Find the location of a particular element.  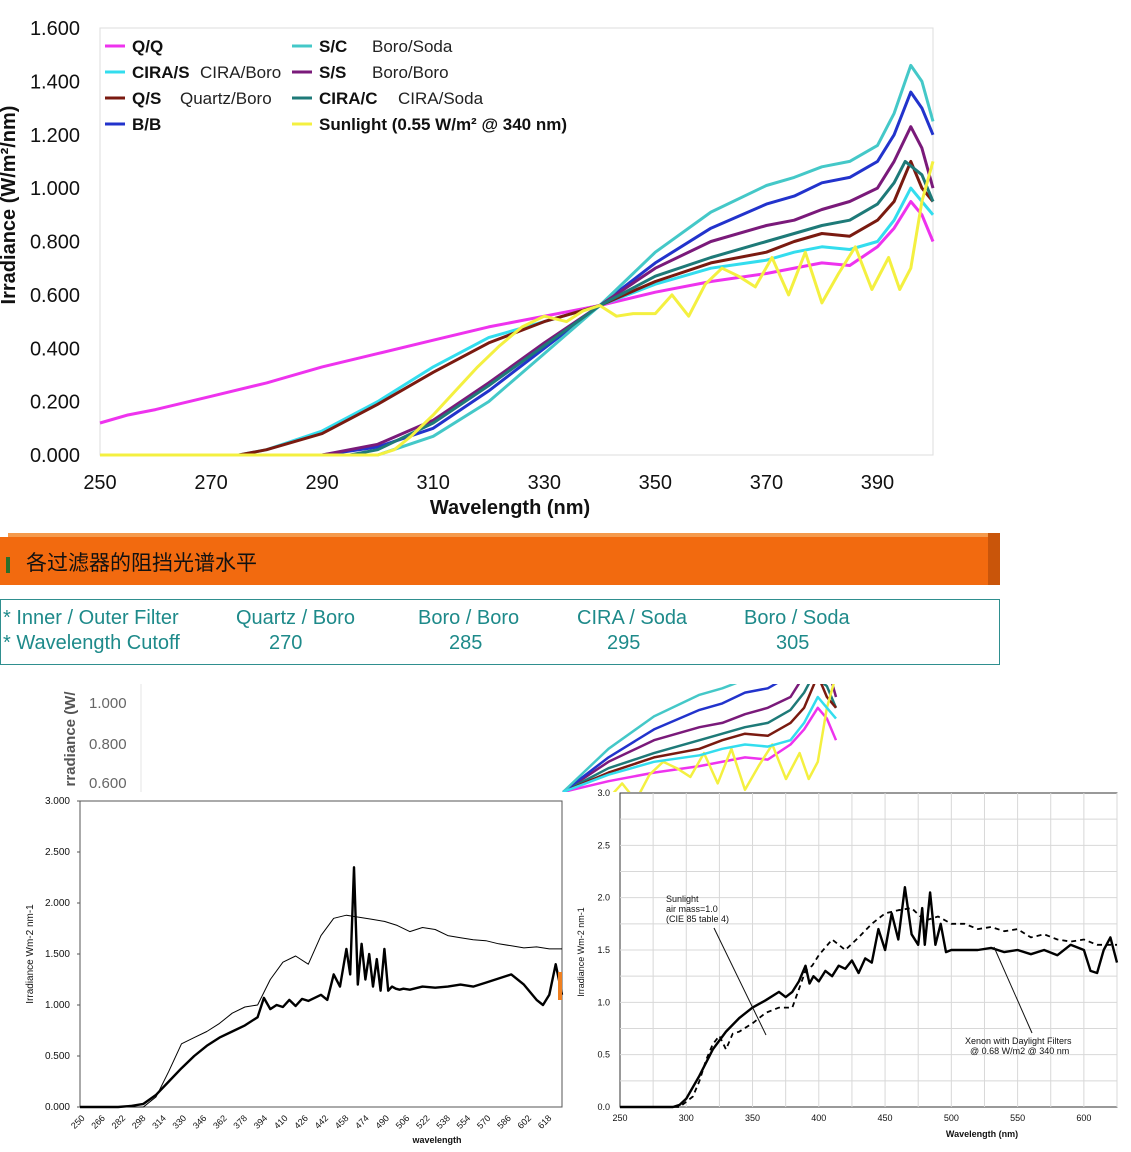

sunlight-annotation: (CIE 85 table 4) is located at coordinates (697, 919).